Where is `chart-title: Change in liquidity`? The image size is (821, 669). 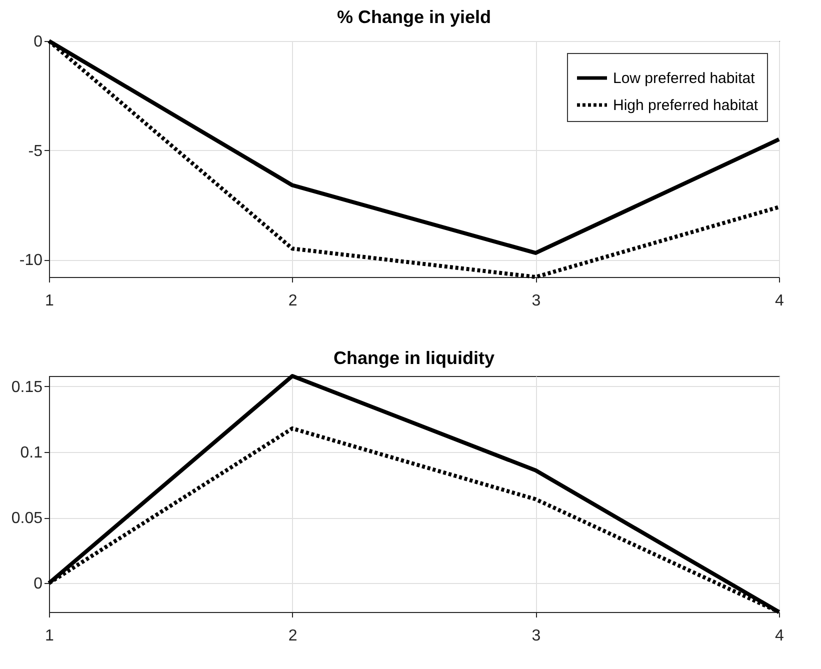
chart-title: Change in liquidity is located at coordinates (414, 358).